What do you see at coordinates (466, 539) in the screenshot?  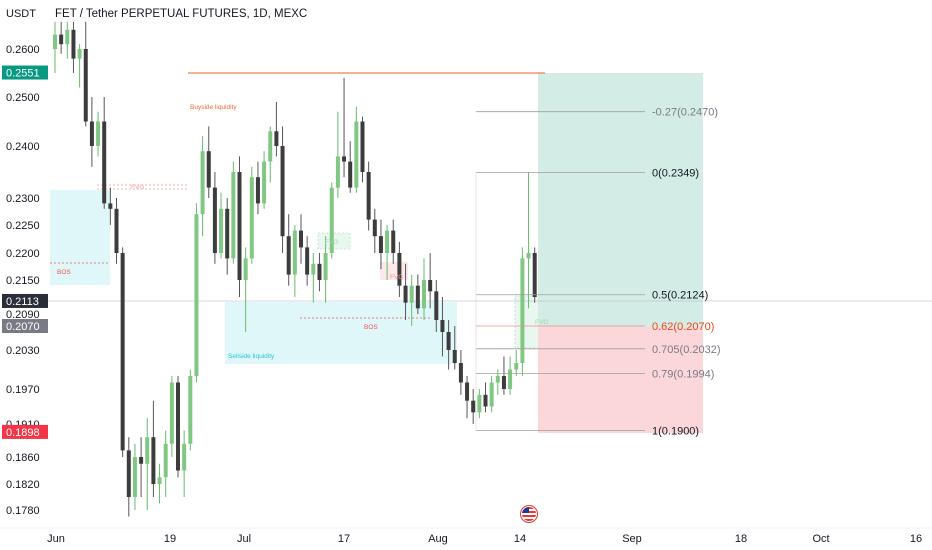 I see `time-axis-panel` at bounding box center [466, 539].